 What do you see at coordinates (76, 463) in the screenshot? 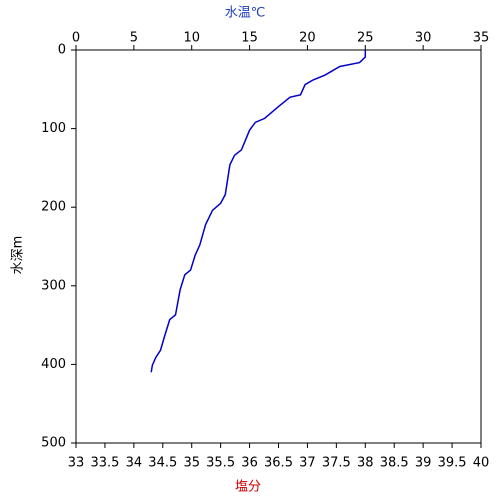
I see `x2-tick-label: 33` at bounding box center [76, 463].